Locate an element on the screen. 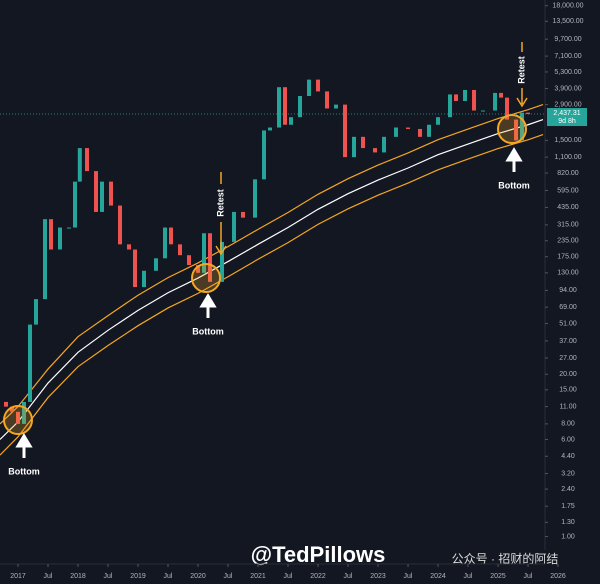  source: 公众号 · 招财的阿结 is located at coordinates (505, 558).